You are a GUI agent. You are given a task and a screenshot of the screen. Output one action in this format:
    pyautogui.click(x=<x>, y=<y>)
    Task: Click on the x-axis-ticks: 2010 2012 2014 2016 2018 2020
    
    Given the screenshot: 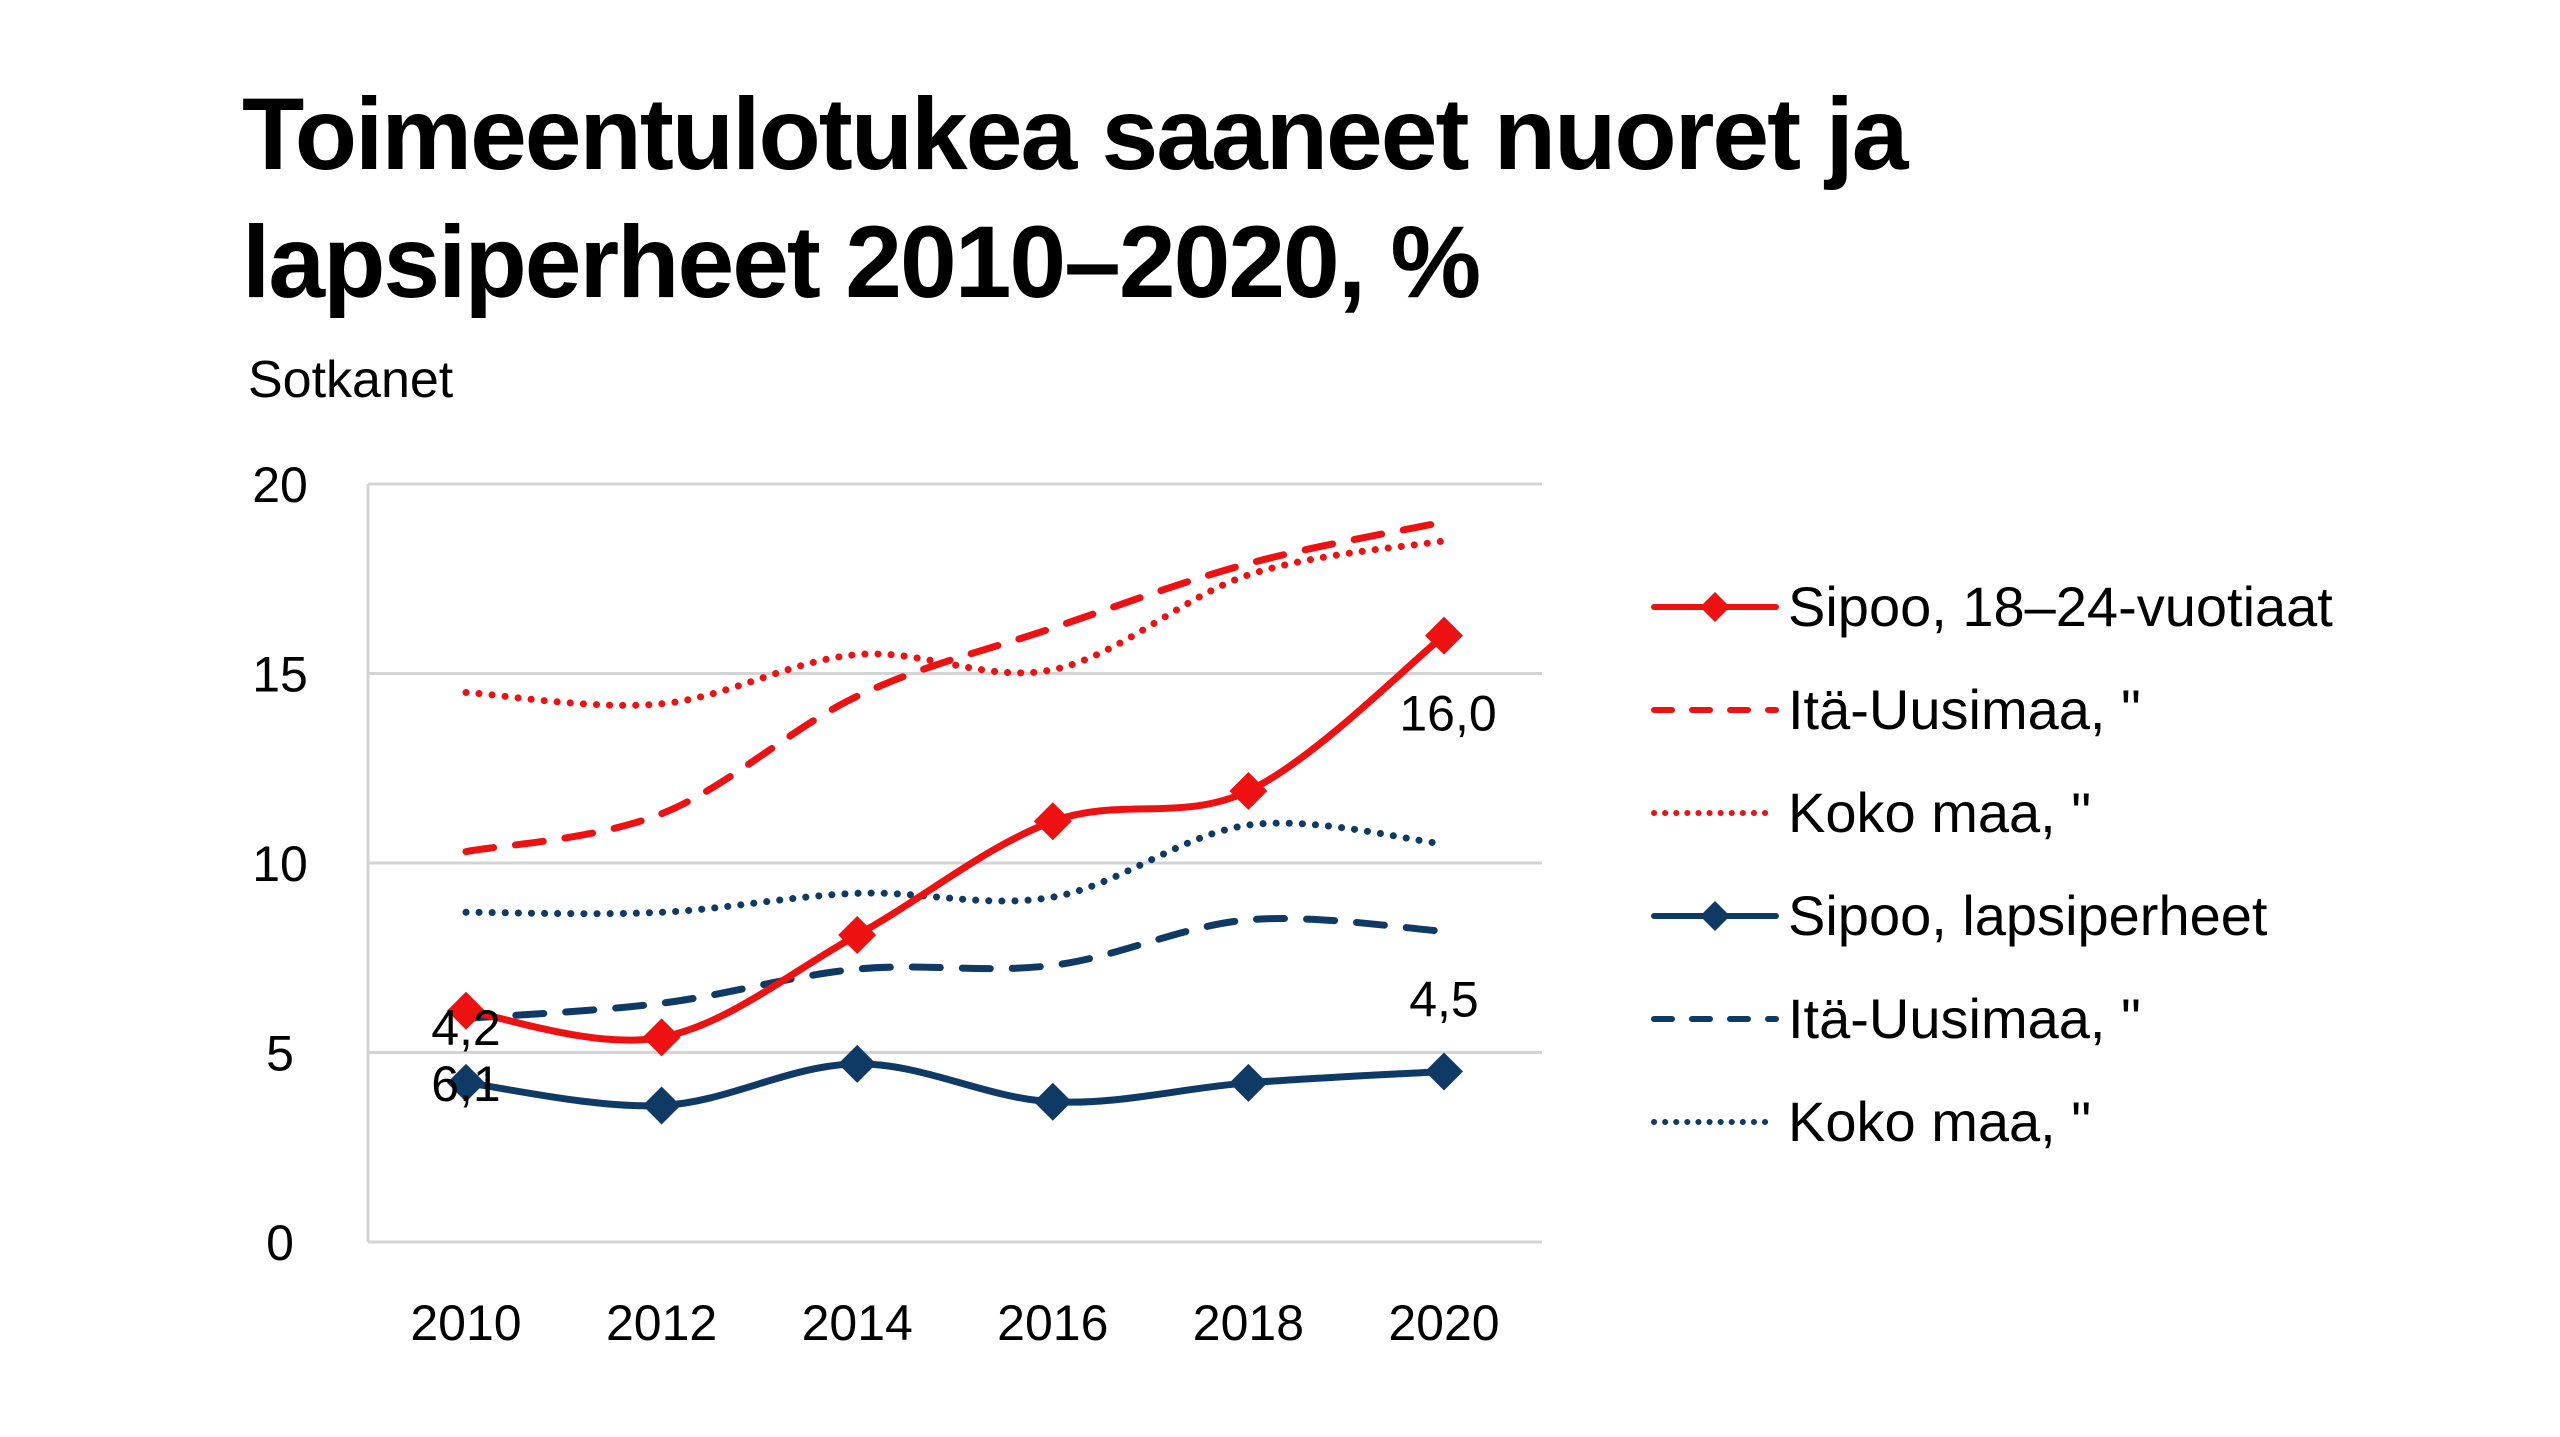 What is the action you would take?
    pyautogui.click(x=954, y=1323)
    